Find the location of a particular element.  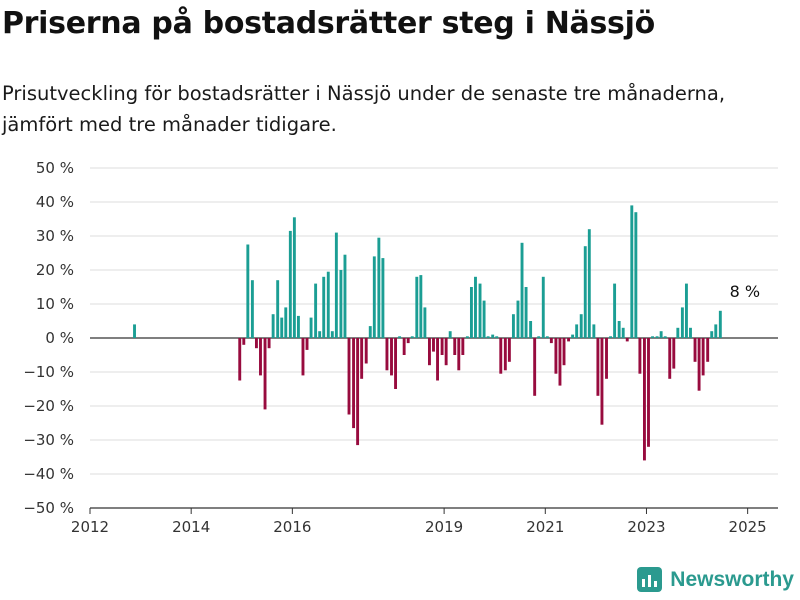

x-axis: 2012 2014 2016 2019 2021 2023 2025 is located at coordinates (424, 521).